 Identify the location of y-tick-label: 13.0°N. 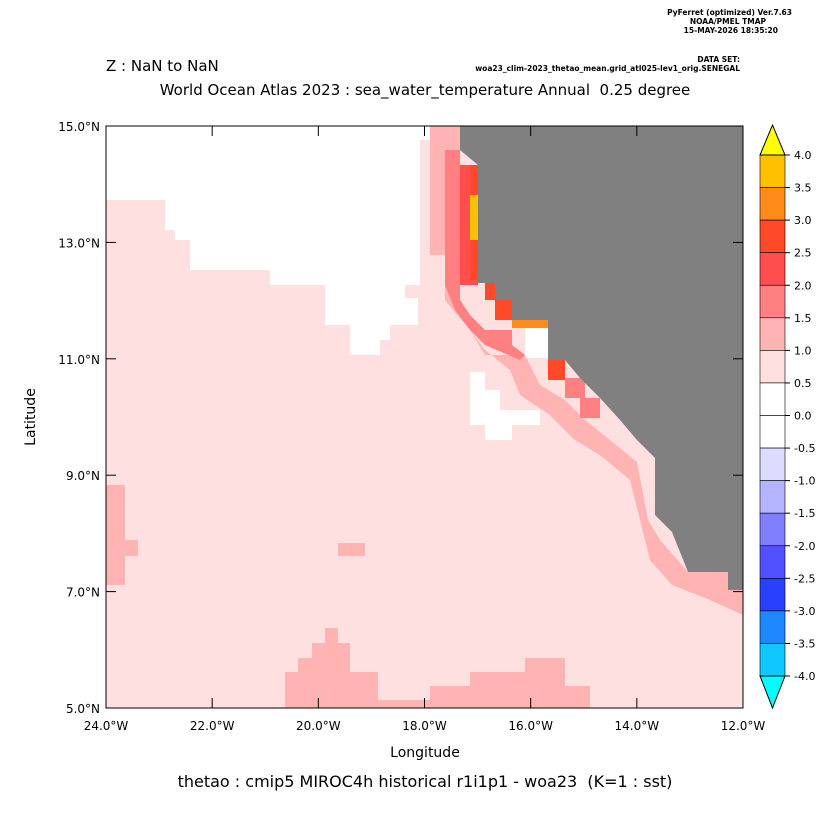
(79, 243).